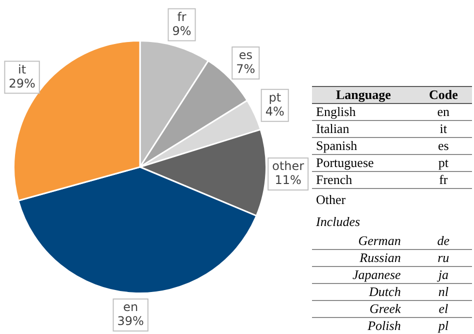  What do you see at coordinates (130, 307) in the screenshot?
I see `slice-label: en` at bounding box center [130, 307].